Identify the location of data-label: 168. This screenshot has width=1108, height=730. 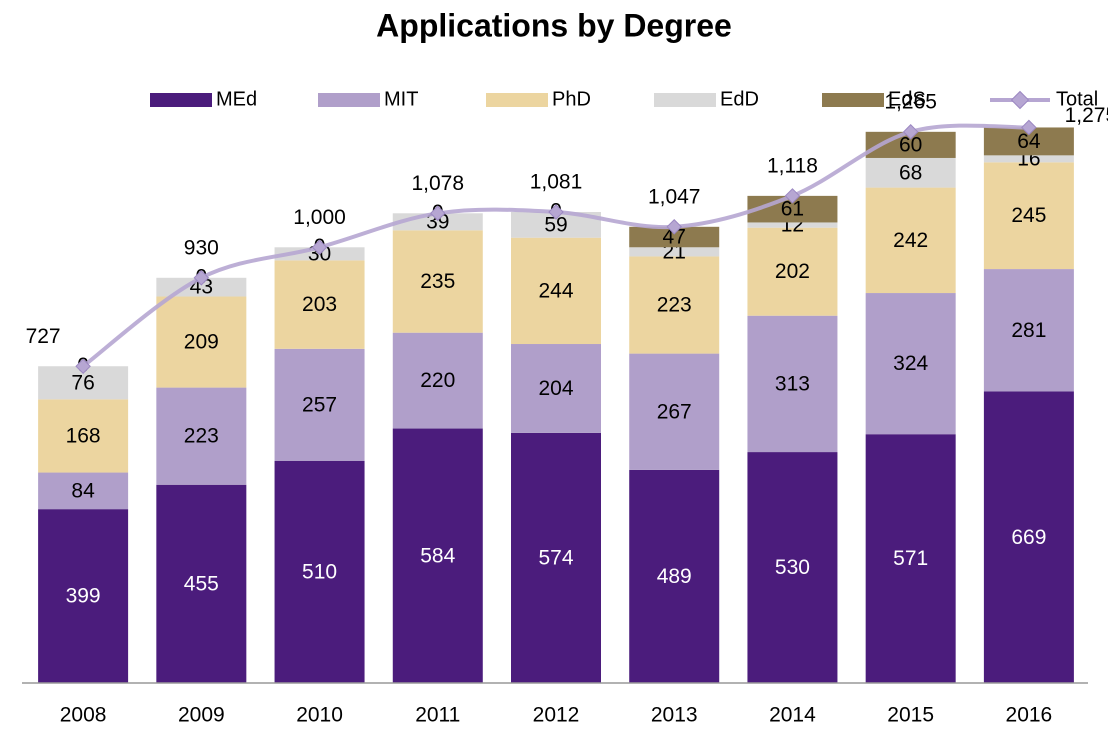
(83, 435).